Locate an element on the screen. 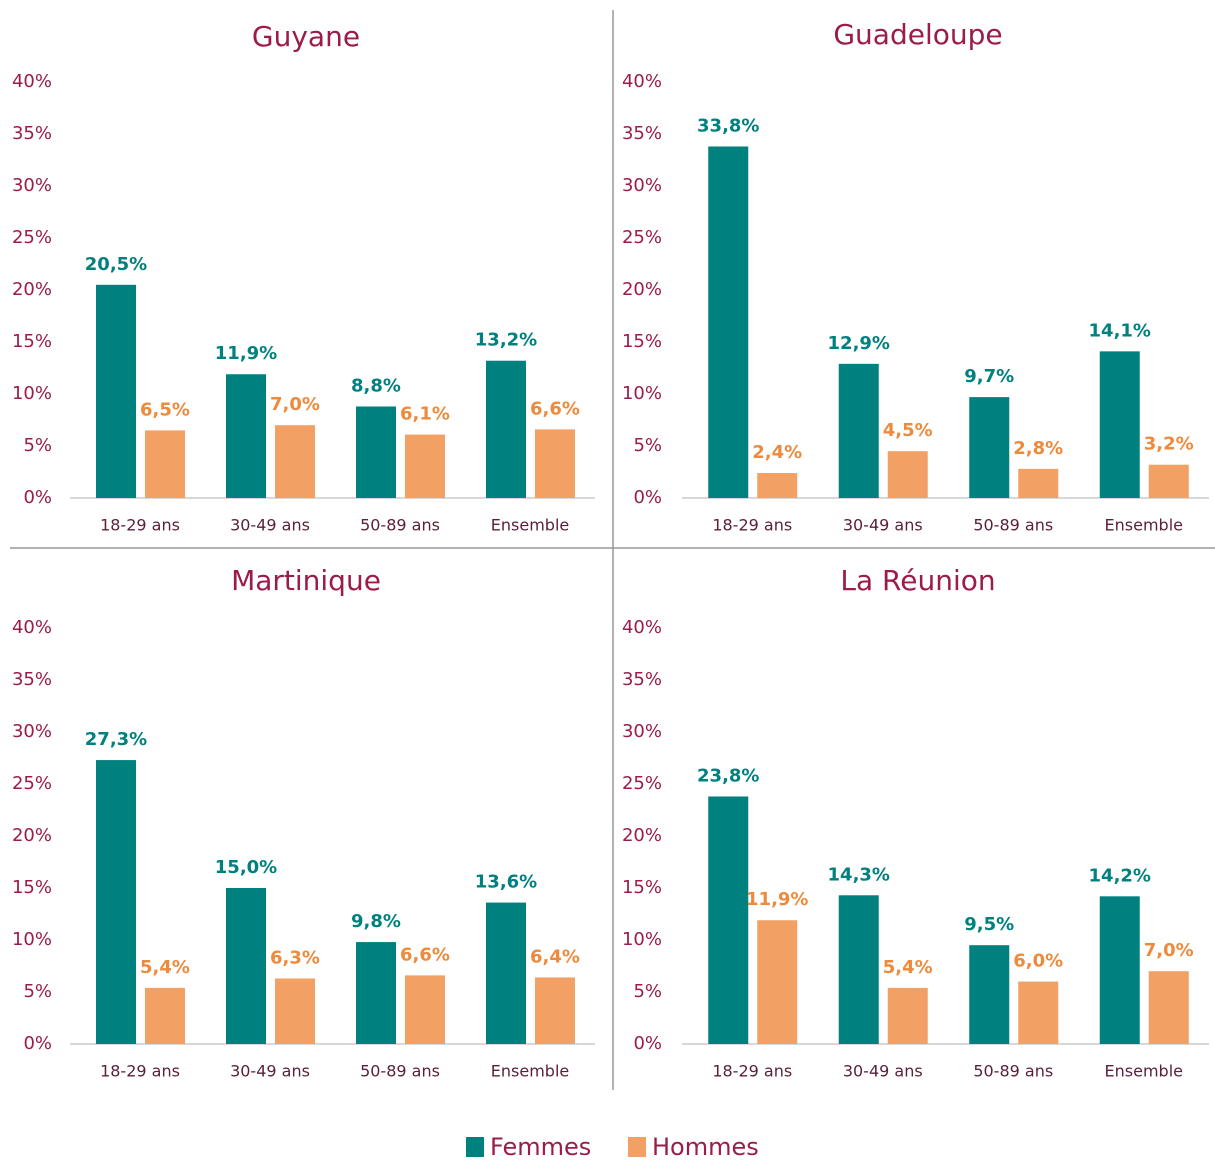 The width and height of the screenshot is (1215, 1160). data-label: 15,0% is located at coordinates (246, 867).